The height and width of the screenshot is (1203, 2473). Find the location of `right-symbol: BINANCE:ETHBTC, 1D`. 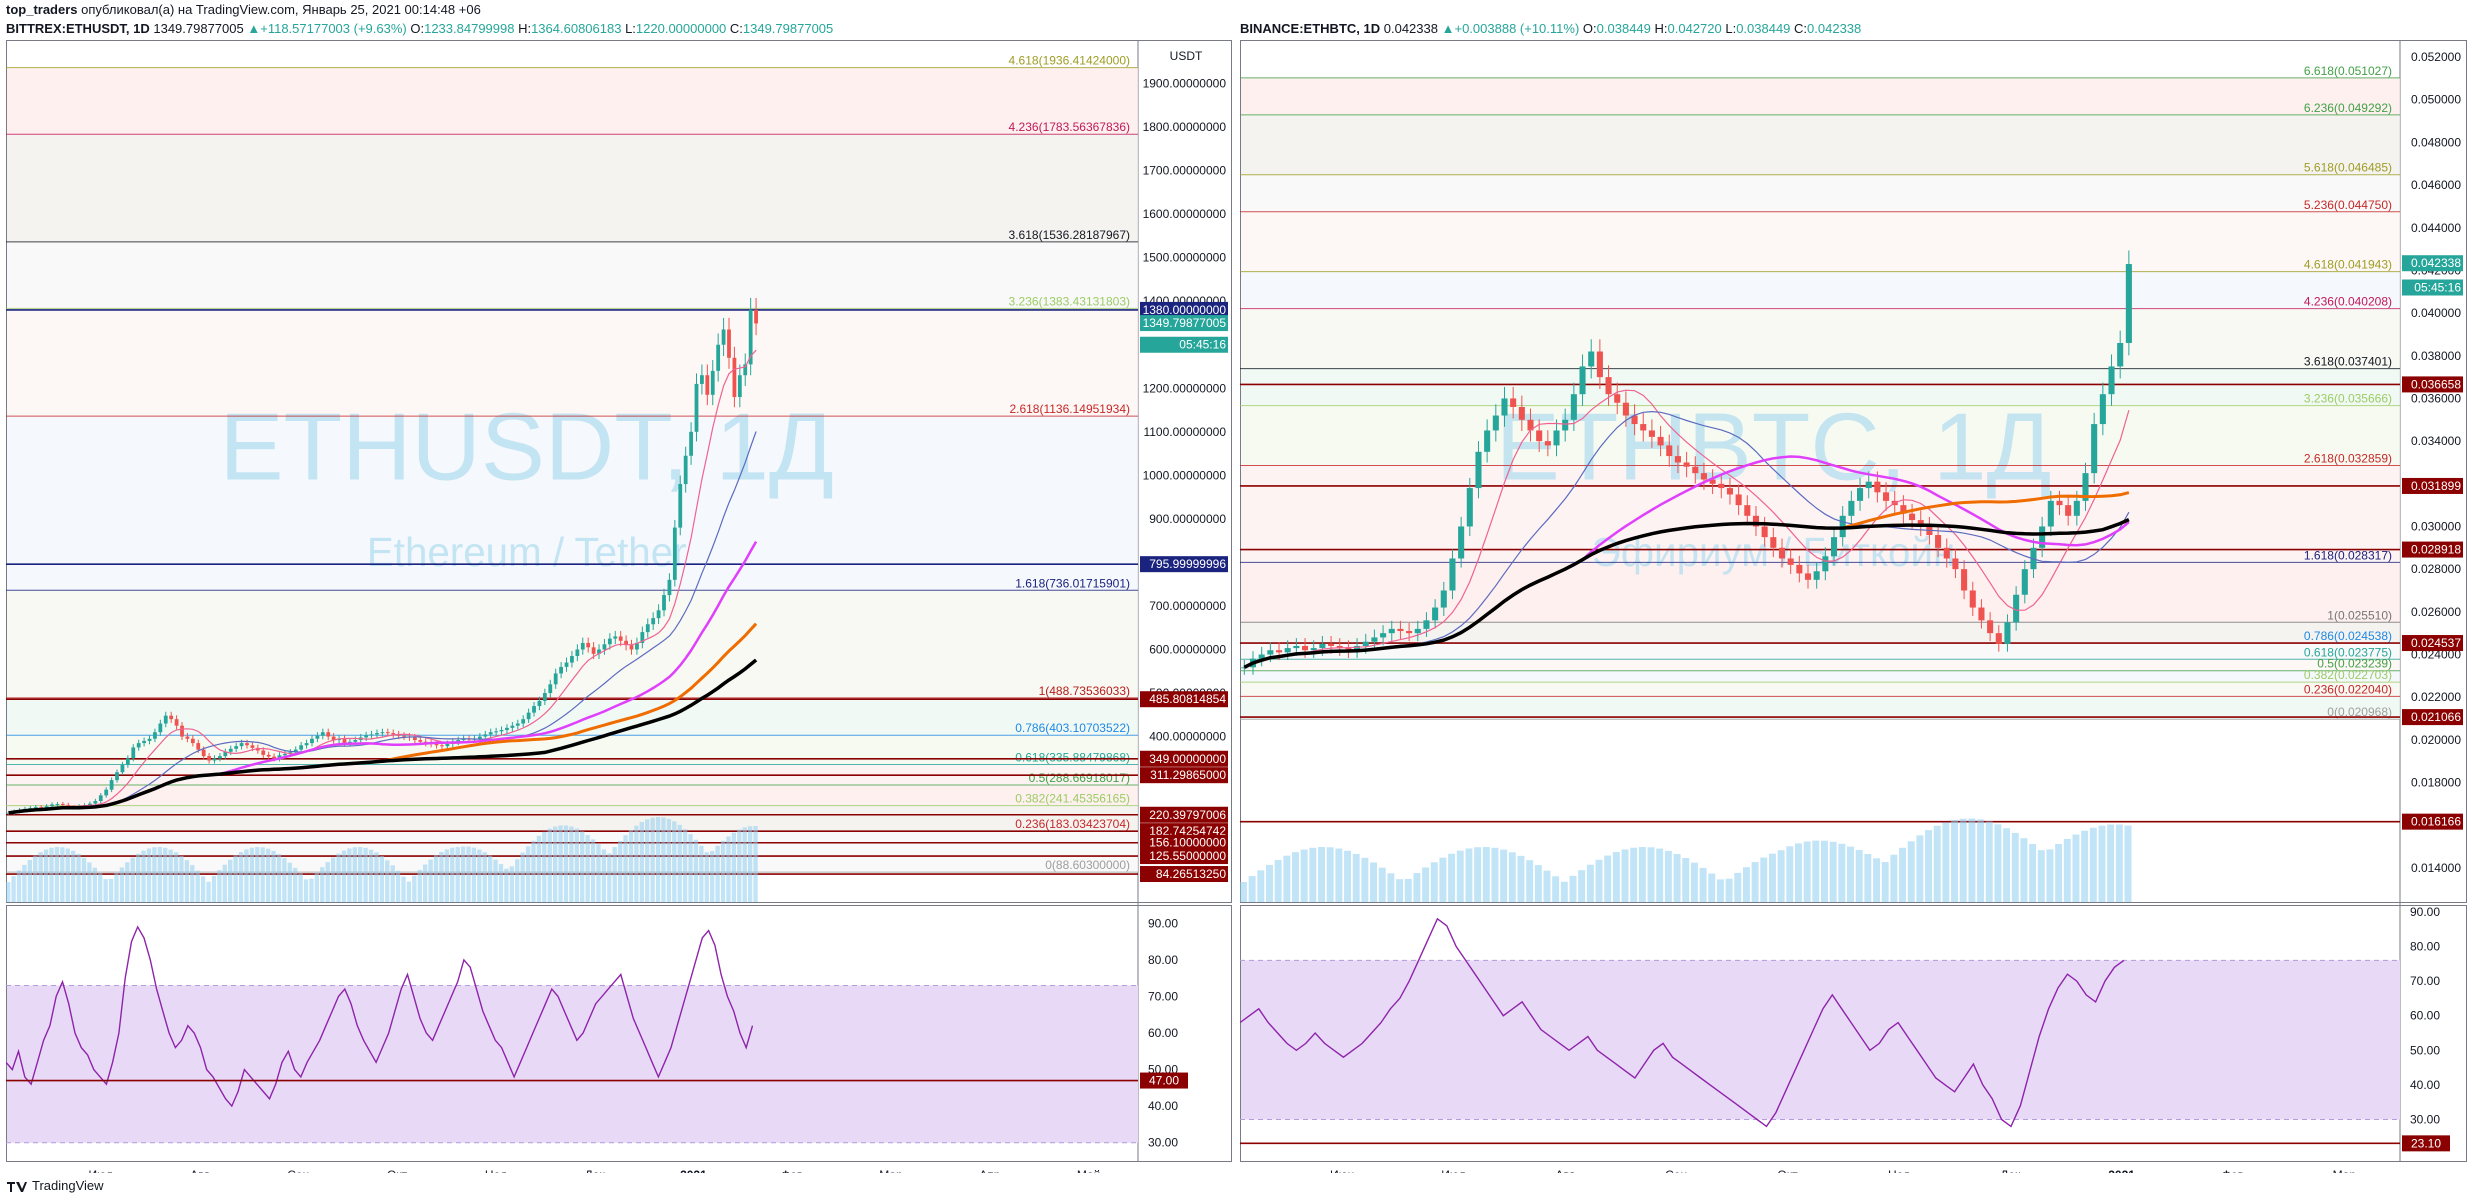

right-symbol: BINANCE:ETHBTC, 1D is located at coordinates (1310, 28).